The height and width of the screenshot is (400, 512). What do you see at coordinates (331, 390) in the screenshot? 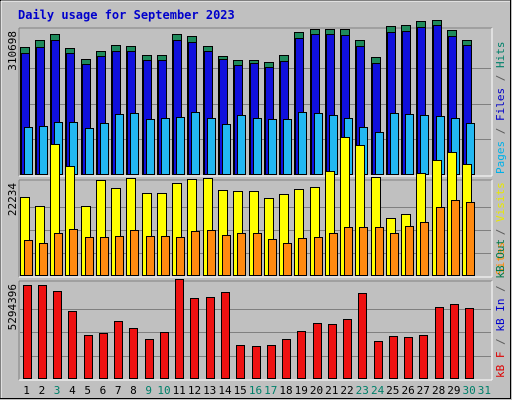
I see `x-tick-label: 21` at bounding box center [331, 390].